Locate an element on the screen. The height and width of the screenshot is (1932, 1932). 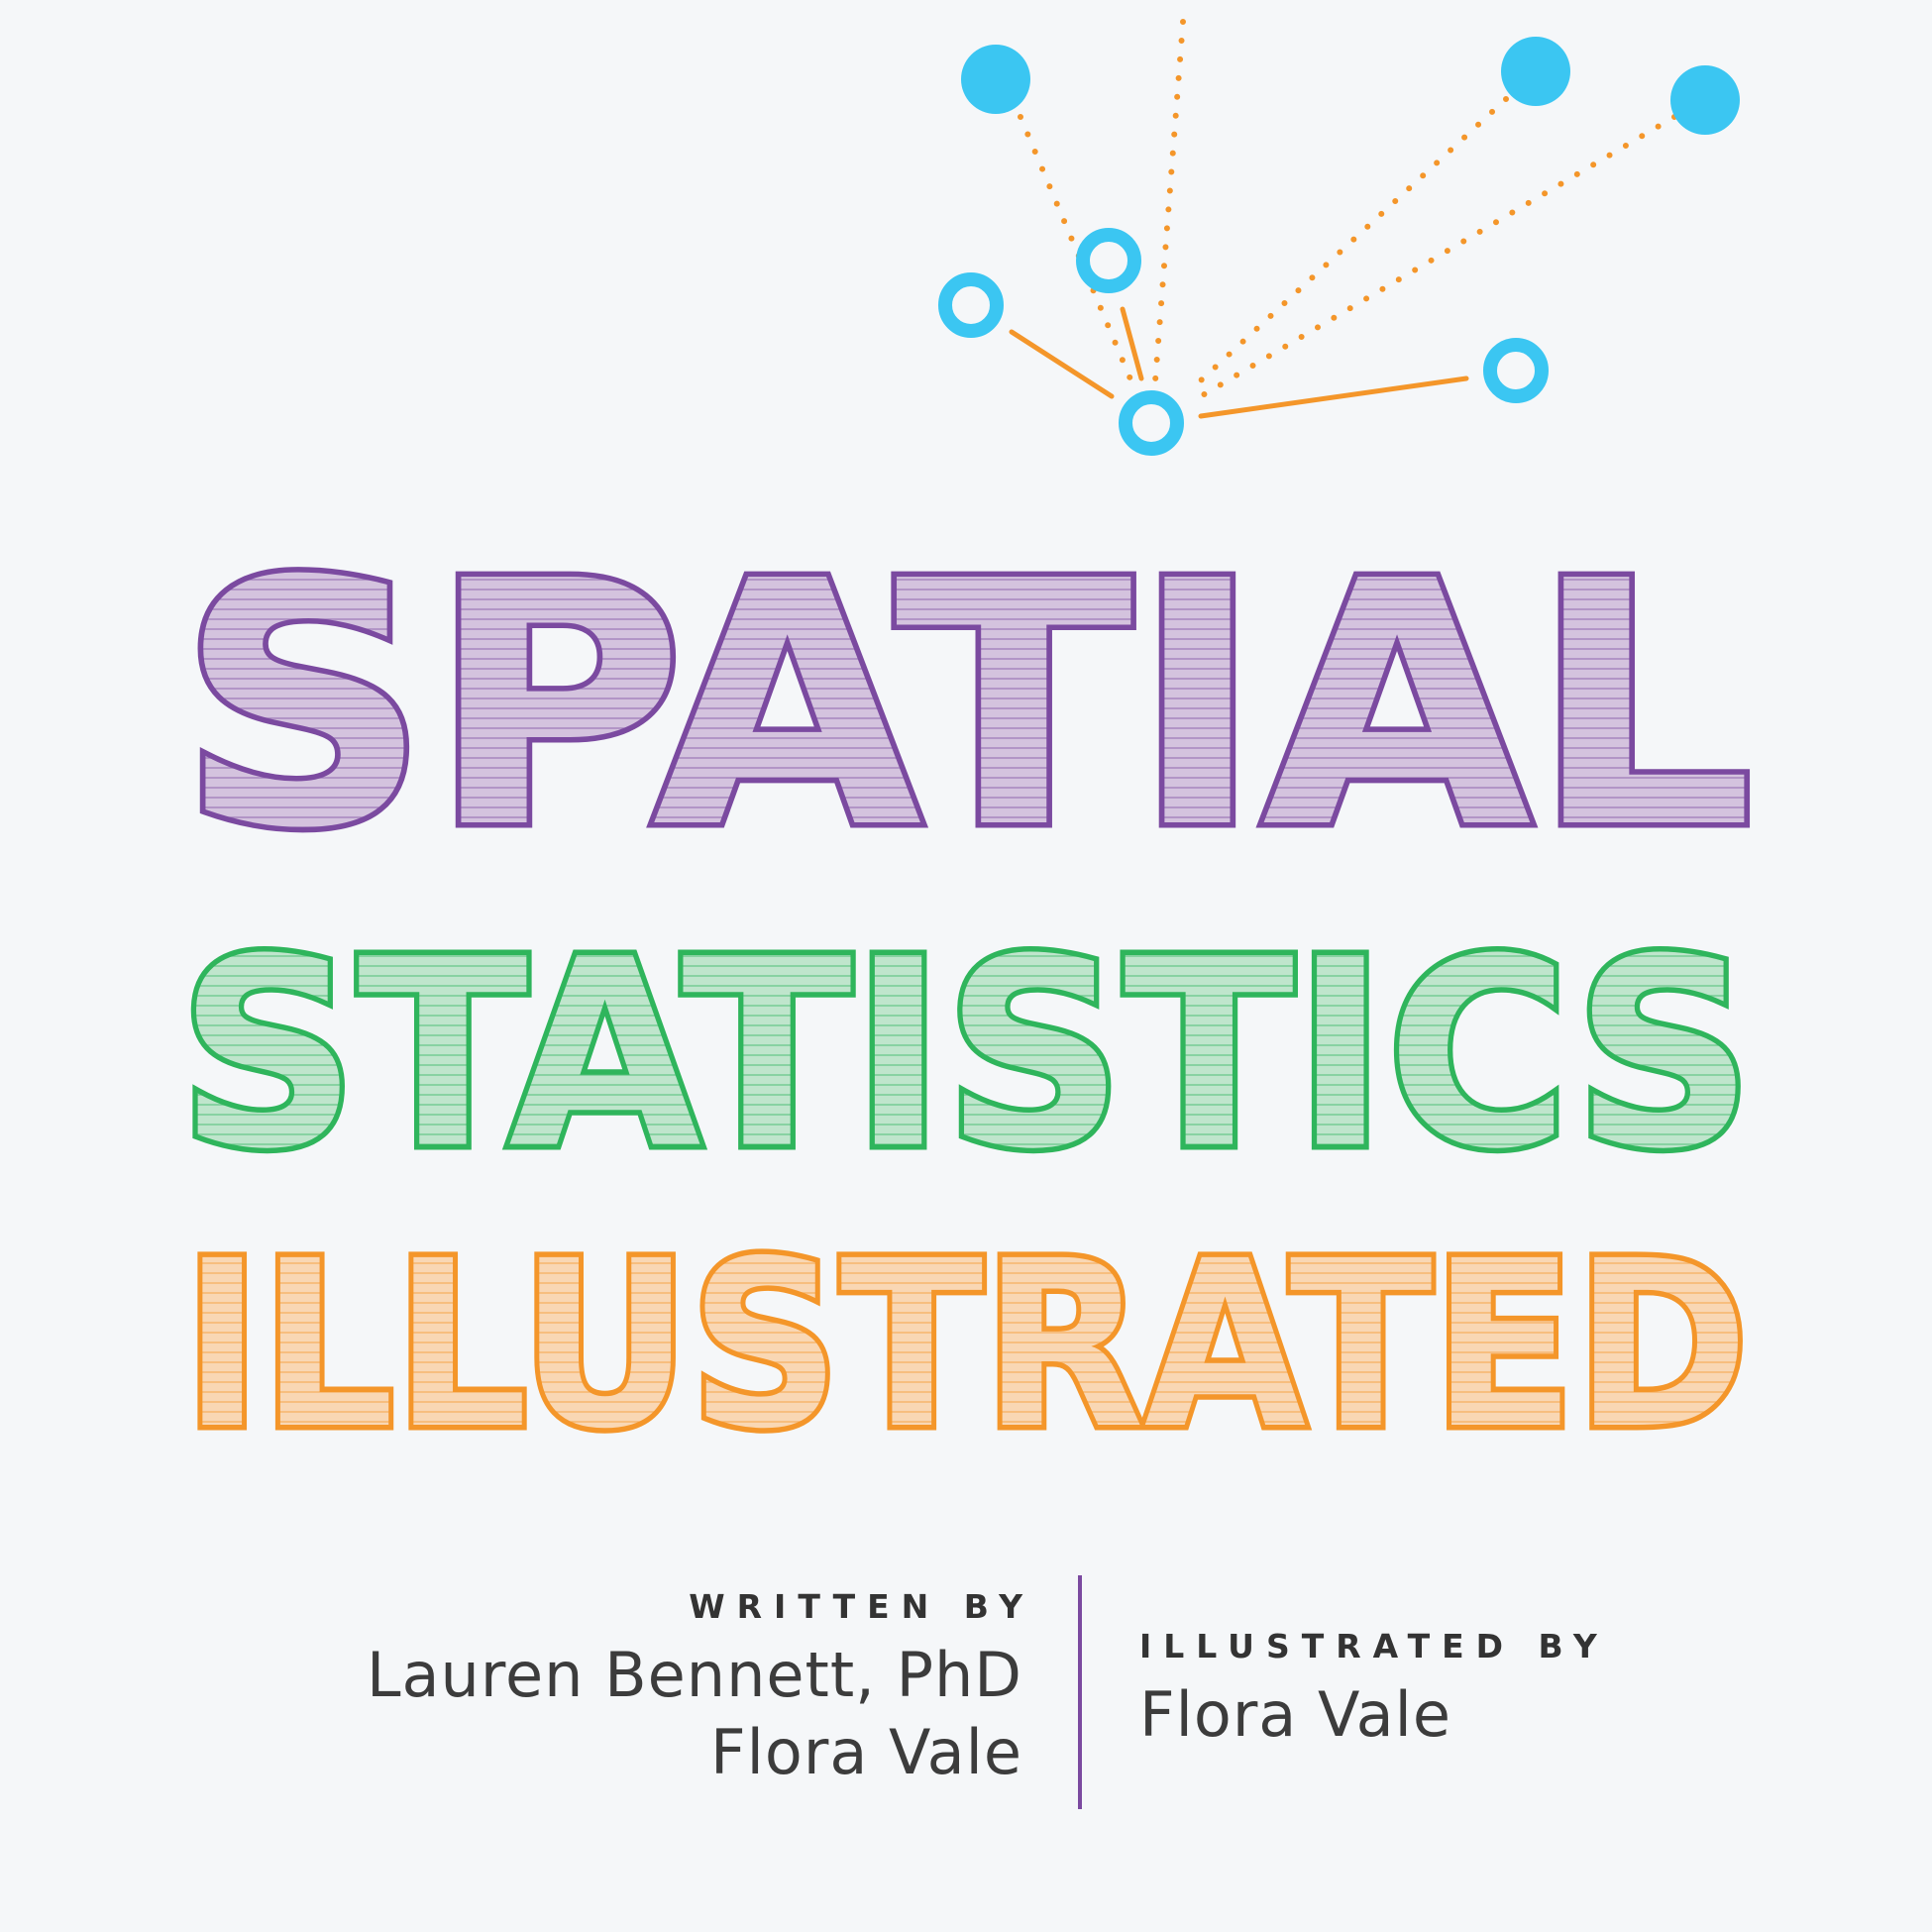
author-name: Lauren Bennett, PhD is located at coordinates (694, 1675).